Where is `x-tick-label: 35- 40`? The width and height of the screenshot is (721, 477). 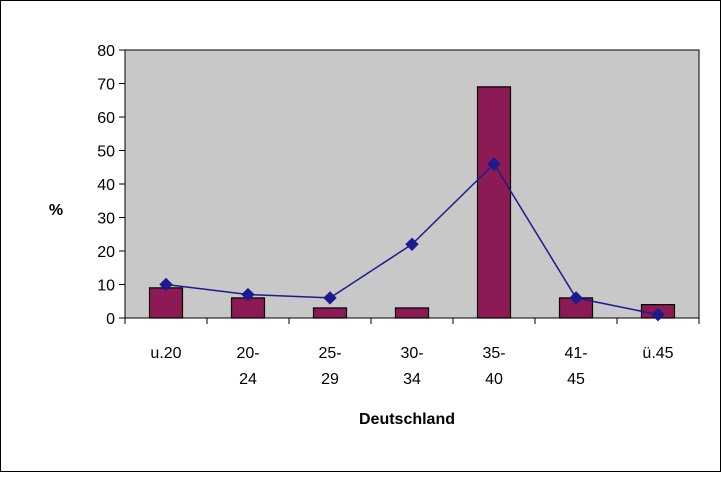 x-tick-label: 35- 40 is located at coordinates (493, 366).